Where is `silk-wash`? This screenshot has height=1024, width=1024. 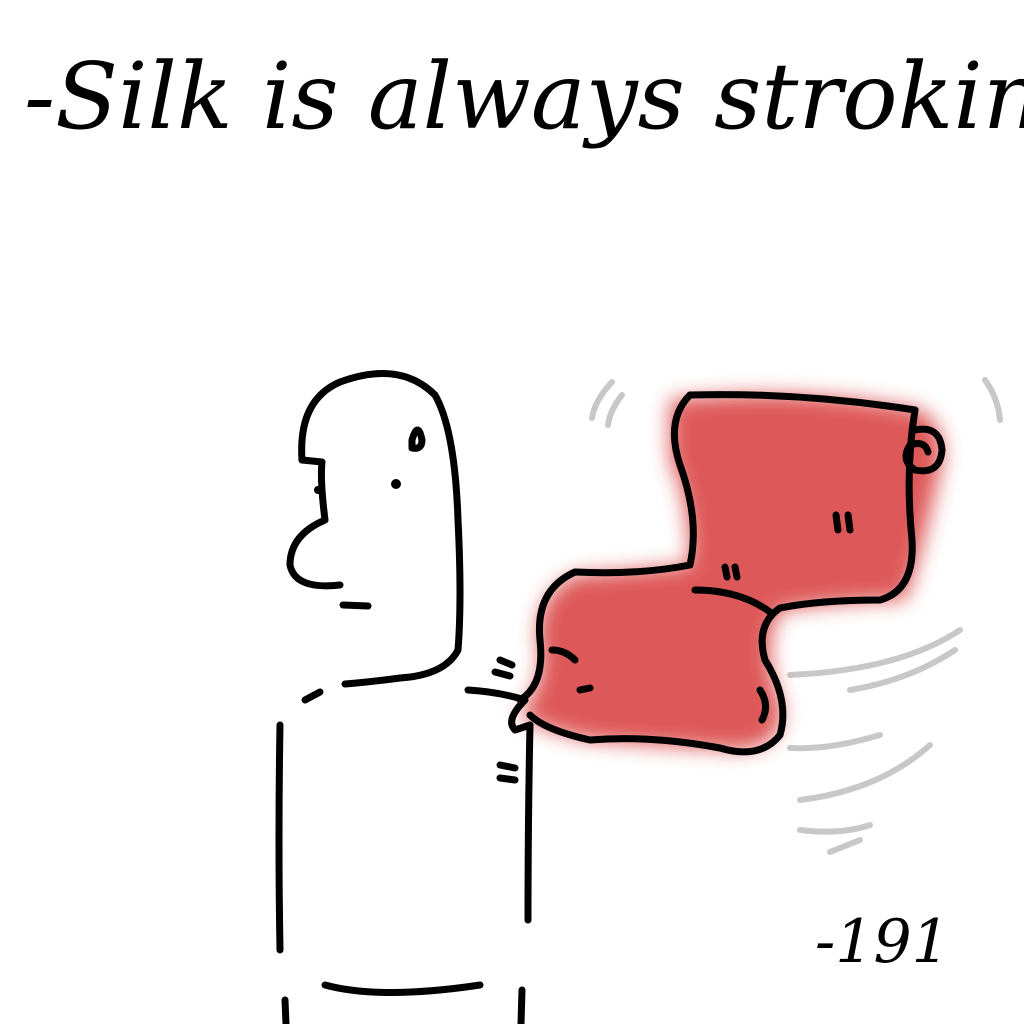
silk-wash is located at coordinates (731, 572).